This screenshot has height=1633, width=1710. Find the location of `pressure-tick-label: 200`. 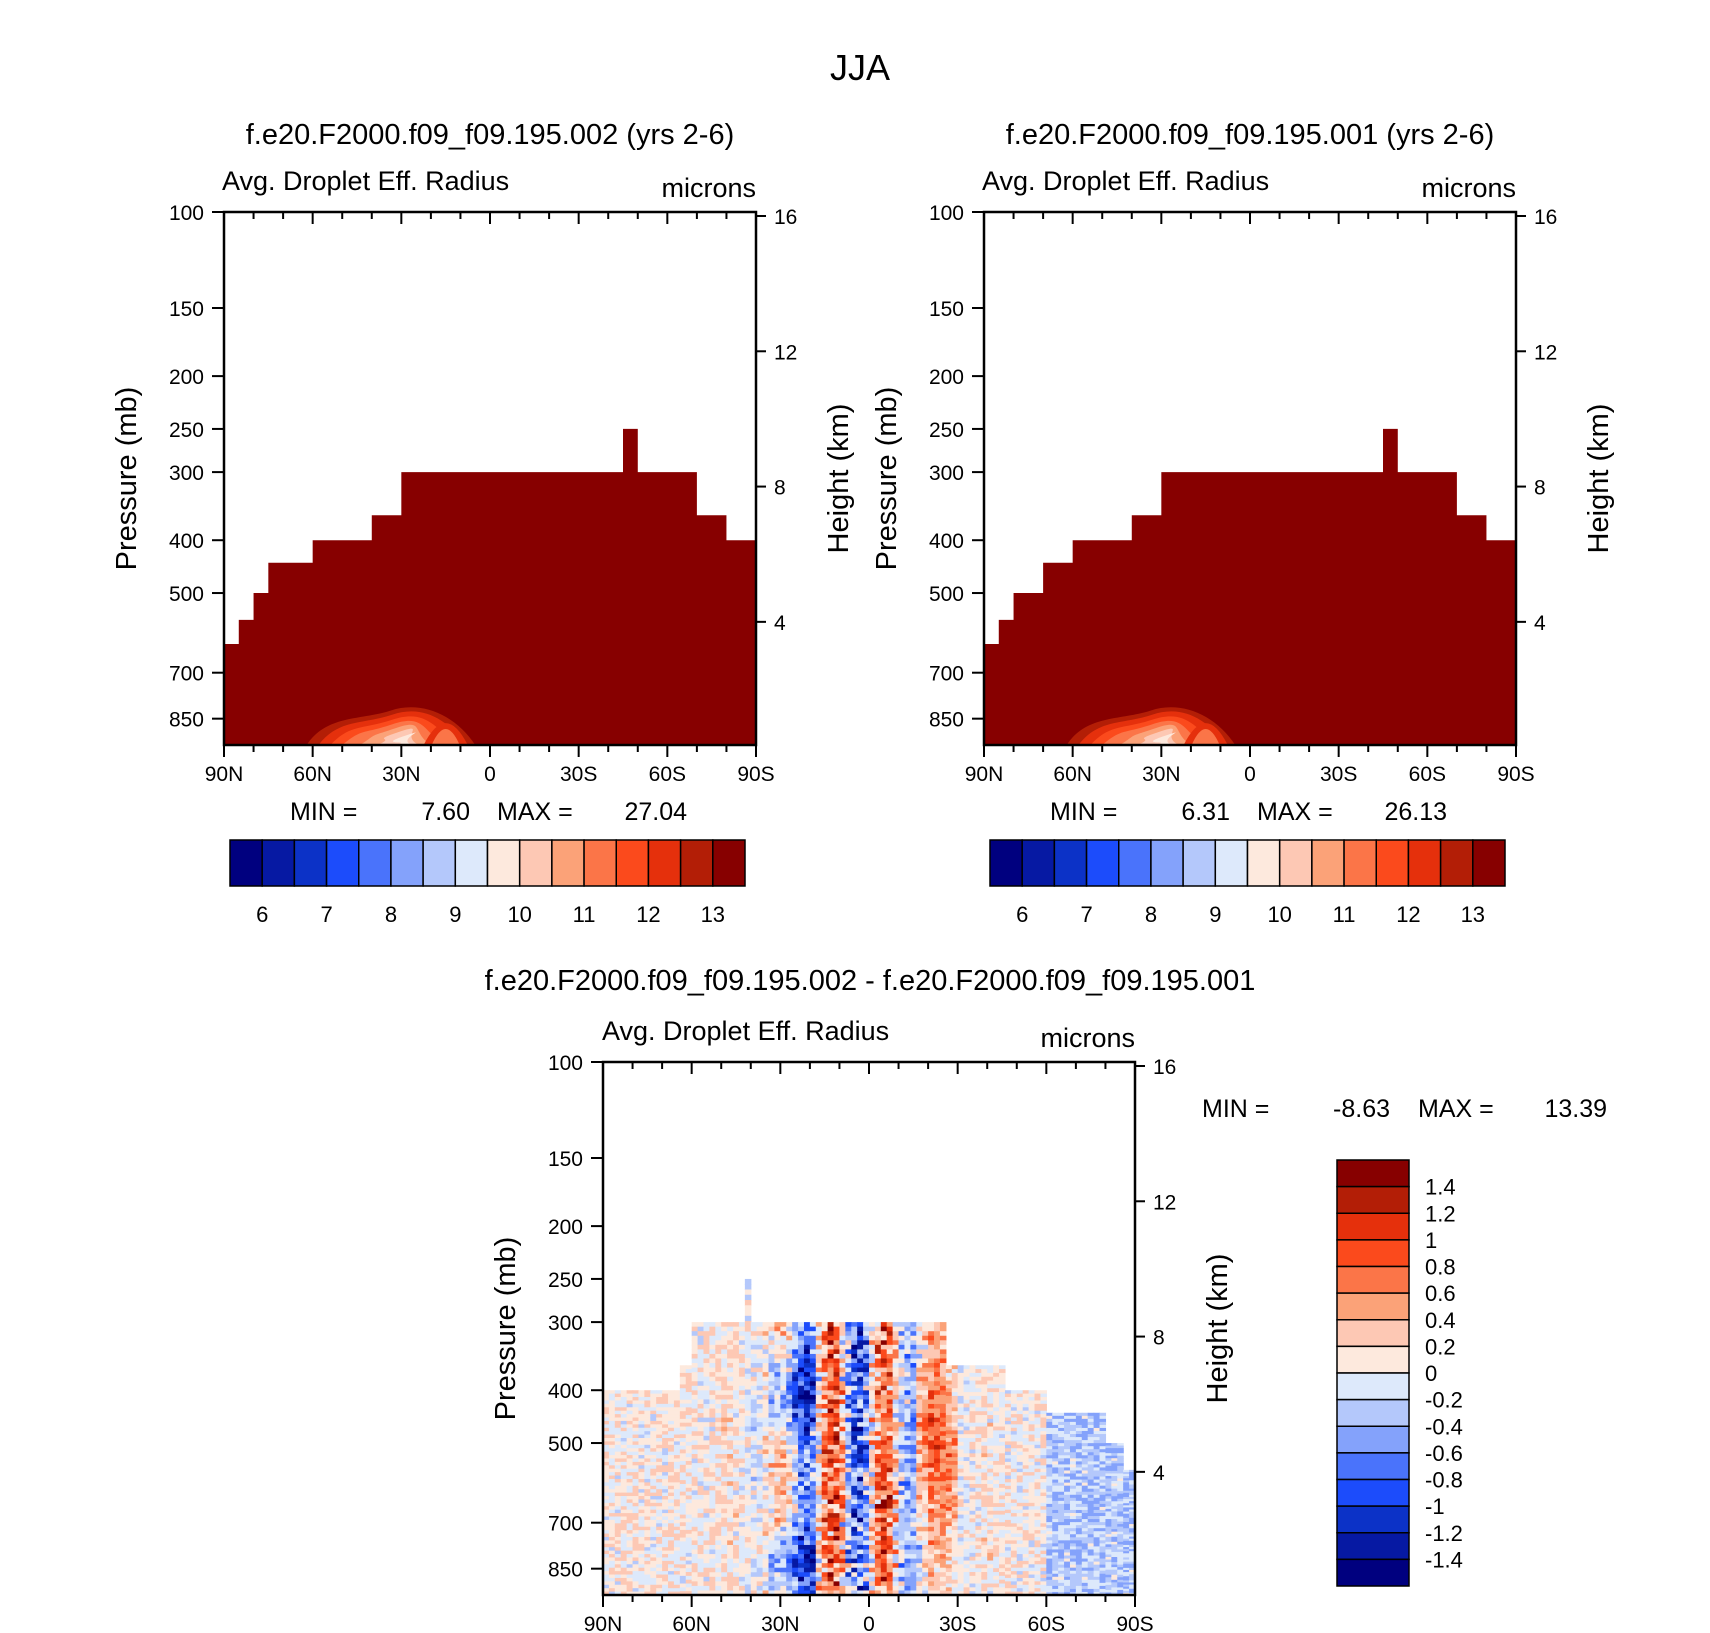

pressure-tick-label: 200 is located at coordinates (946, 377).